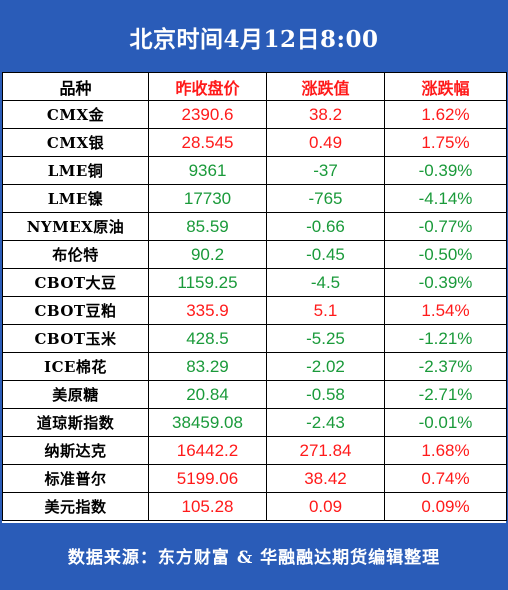 This screenshot has width=508, height=590. I want to click on close-price-cell: 85.59, so click(207, 226).